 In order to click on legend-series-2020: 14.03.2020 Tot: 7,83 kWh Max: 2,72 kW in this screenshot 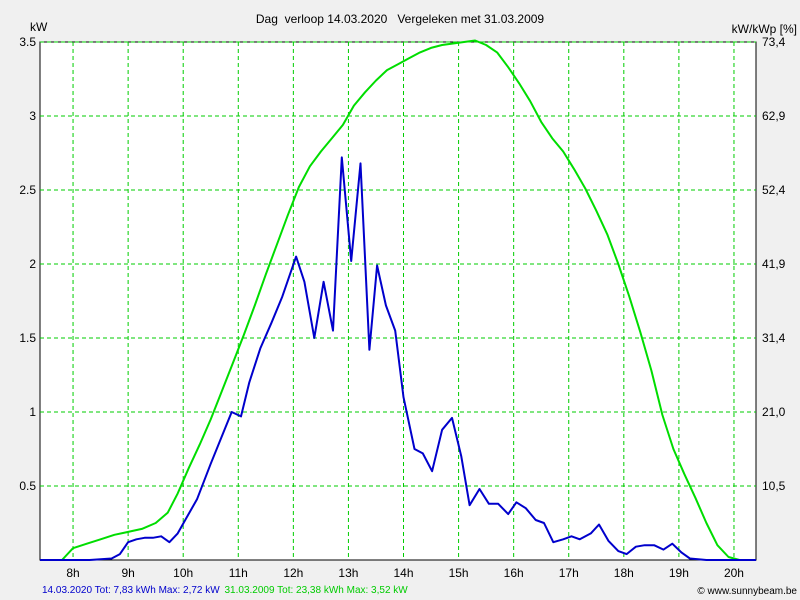, I will do `click(131, 590)`.